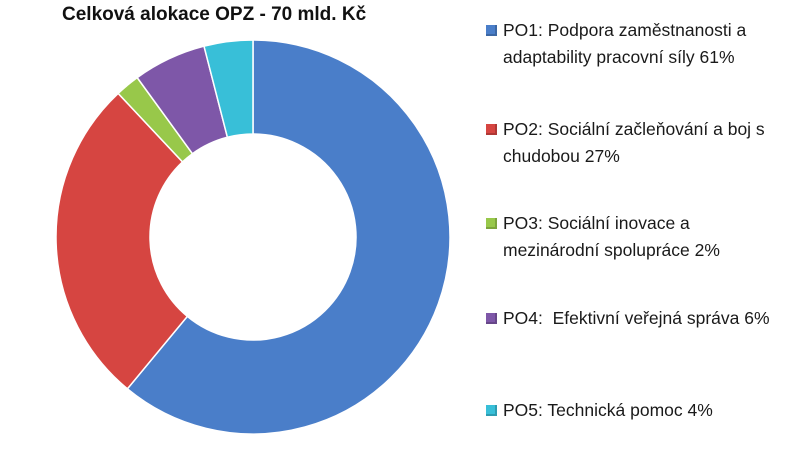 The image size is (788, 463). Describe the element at coordinates (491, 318) in the screenshot. I see `legend-swatch-po4` at that location.